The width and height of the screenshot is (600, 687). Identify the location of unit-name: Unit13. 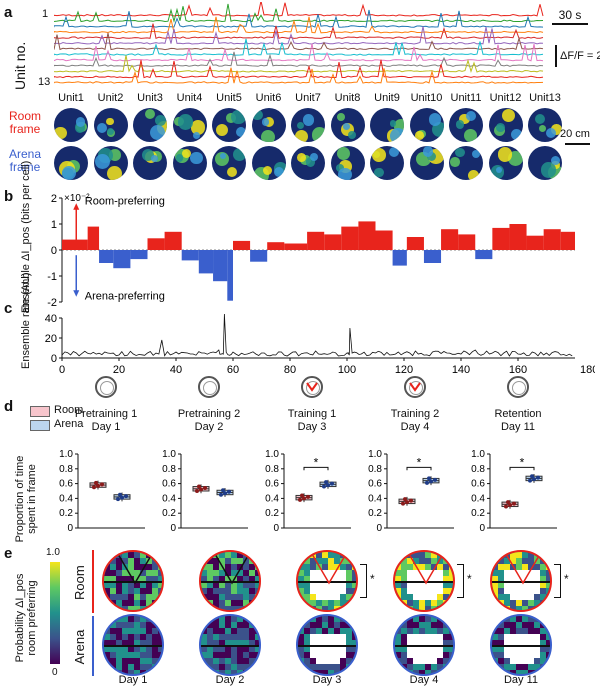
(545, 98).